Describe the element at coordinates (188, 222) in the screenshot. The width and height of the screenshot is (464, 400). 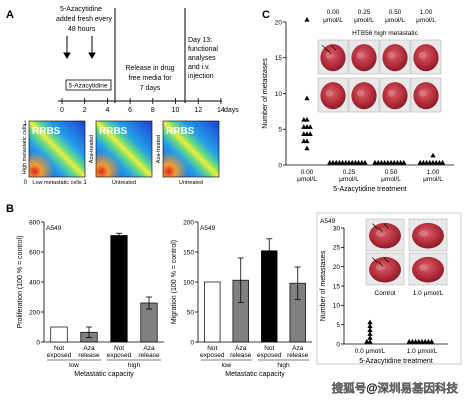
I see `y-tick-label: 200` at that location.